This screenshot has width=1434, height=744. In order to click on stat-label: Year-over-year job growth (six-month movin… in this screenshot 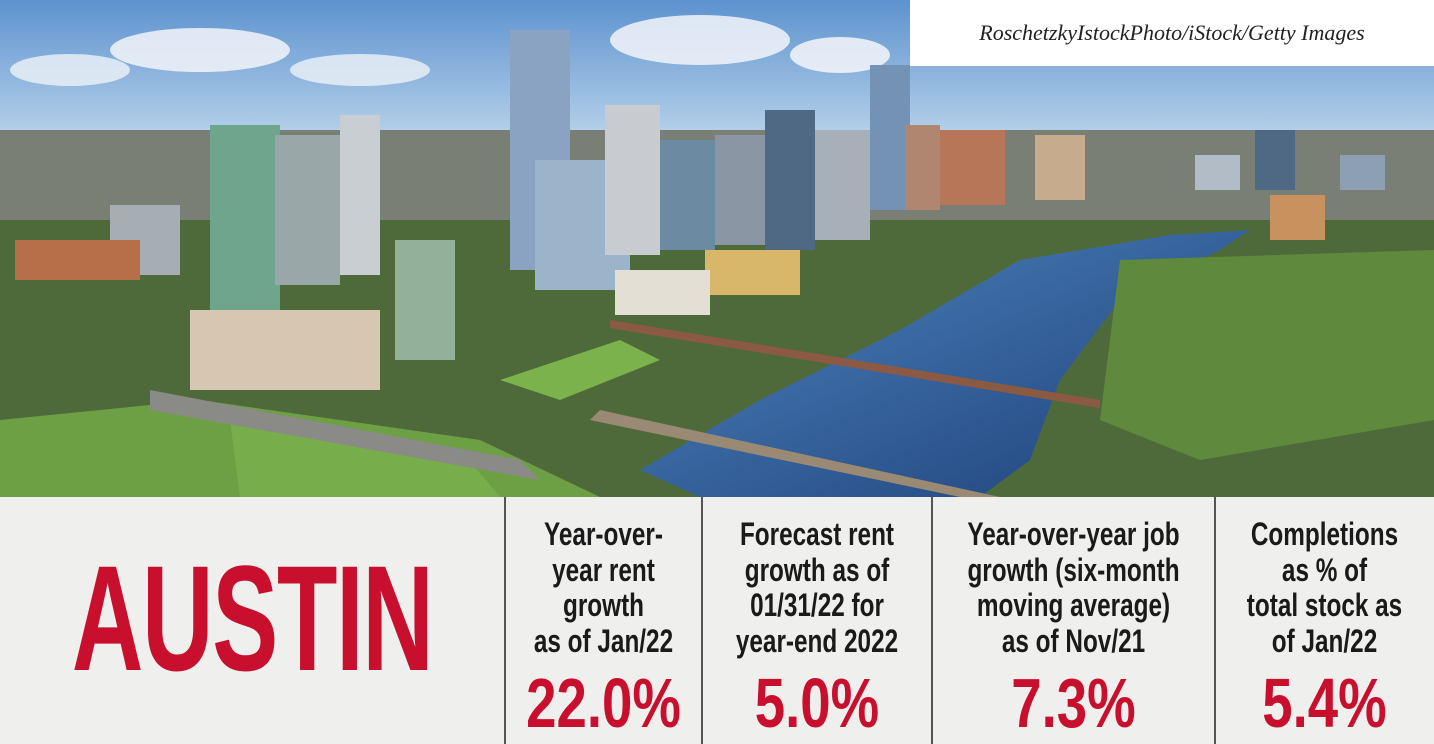, I will do `click(1073, 587)`.